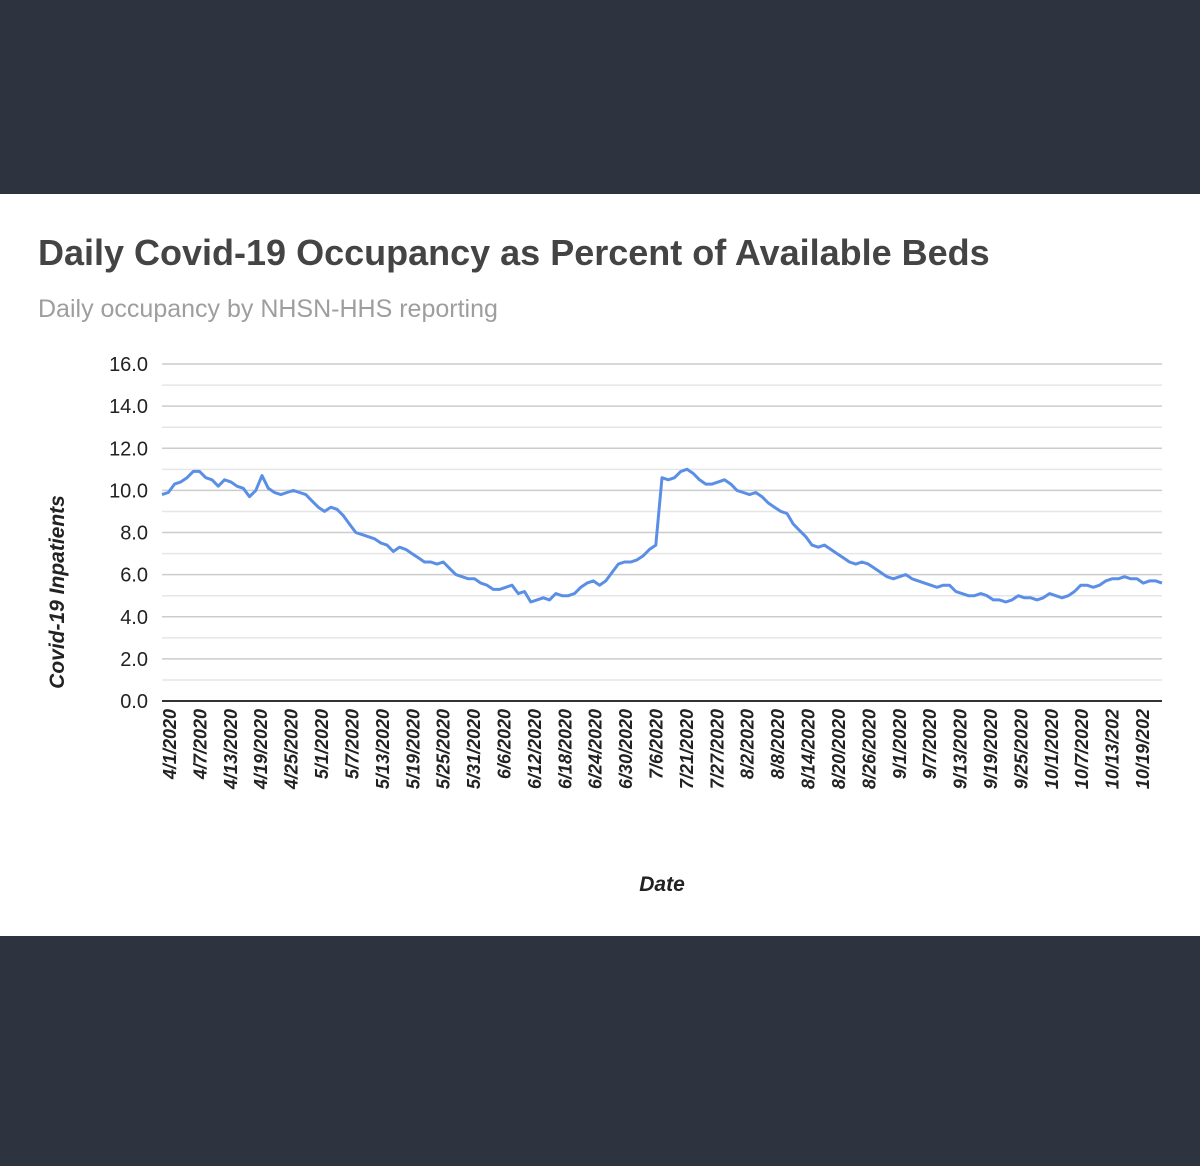 The width and height of the screenshot is (1200, 1166). What do you see at coordinates (778, 744) in the screenshot?
I see `x-tick-label: 8/8/2020` at bounding box center [778, 744].